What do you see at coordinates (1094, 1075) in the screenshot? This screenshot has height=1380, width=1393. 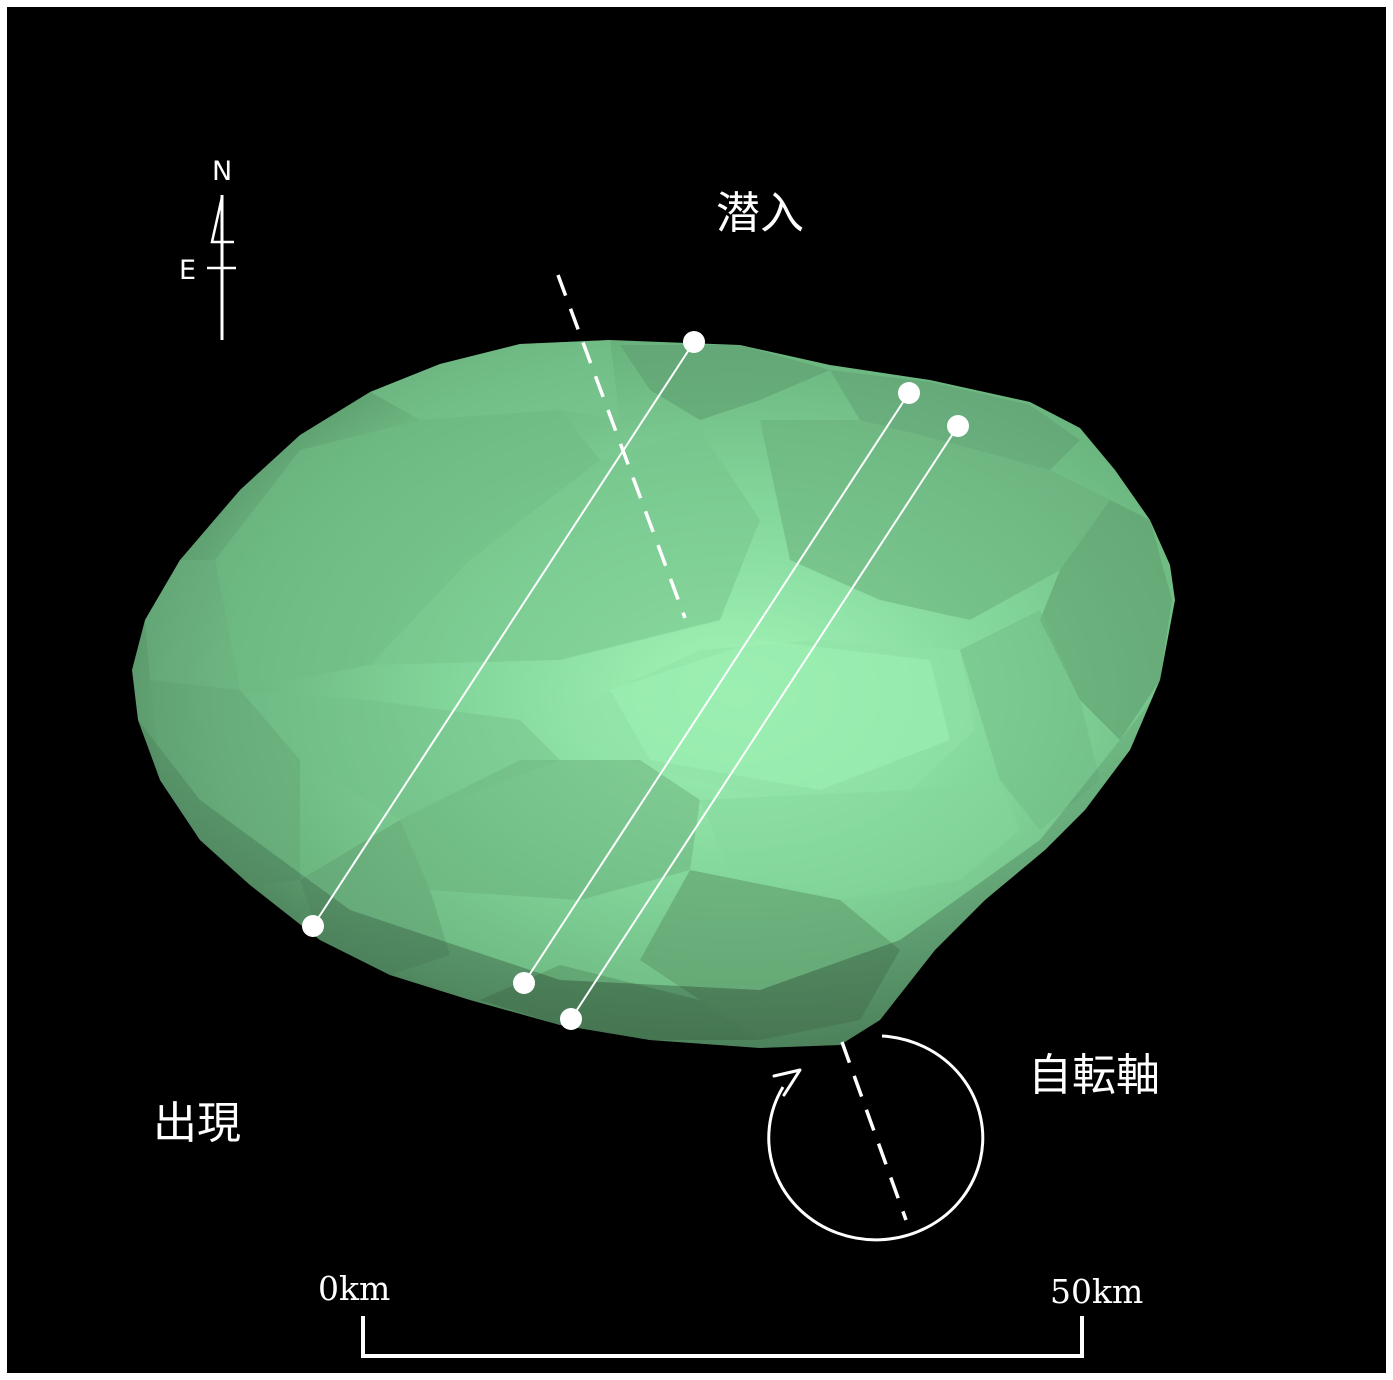 I see `rotation-axis-label: 自転軸` at bounding box center [1094, 1075].